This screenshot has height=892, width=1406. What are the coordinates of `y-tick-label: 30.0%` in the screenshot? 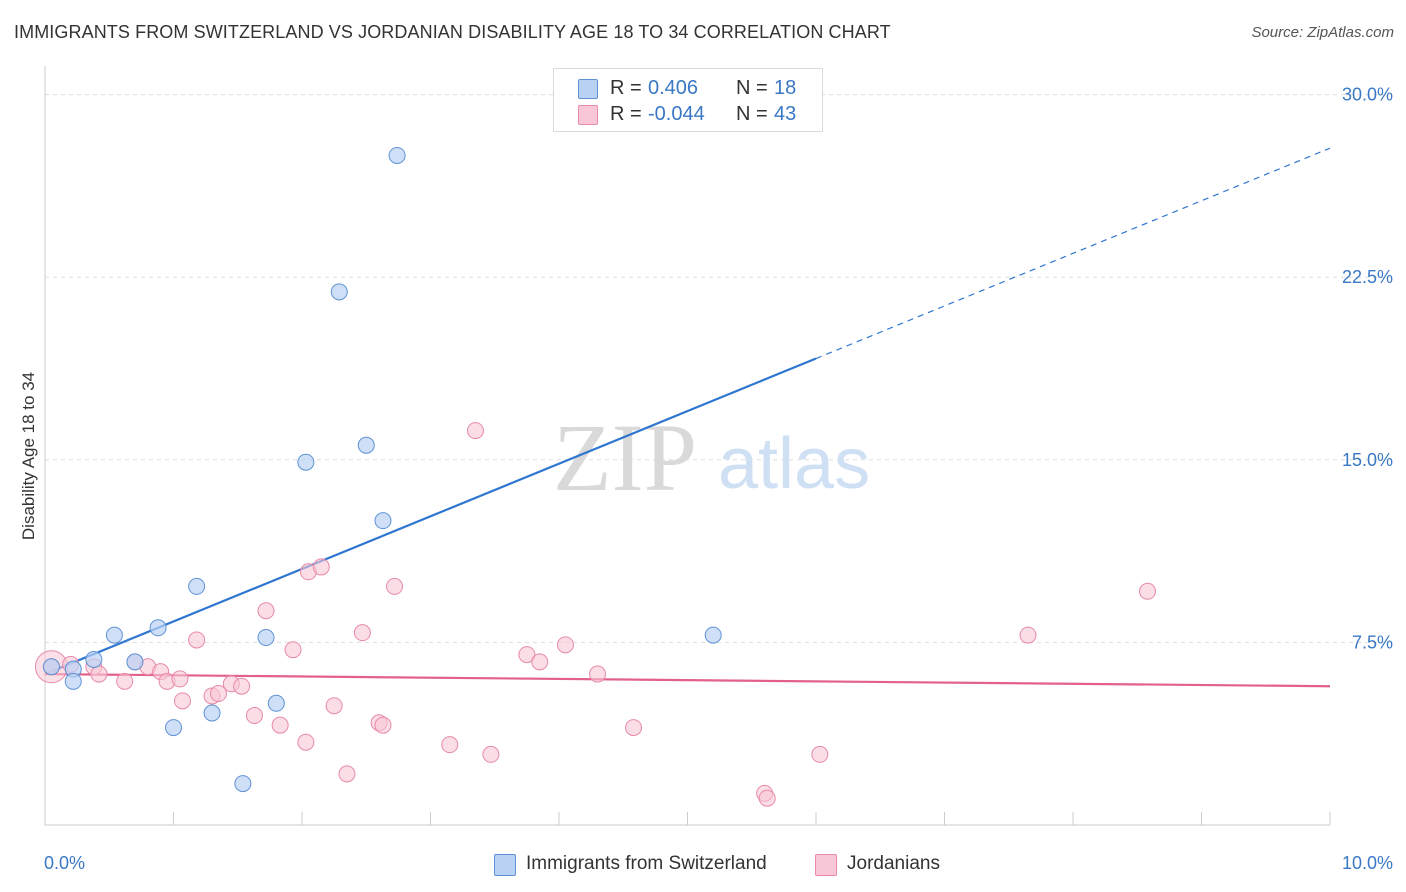 It's located at (1367, 95).